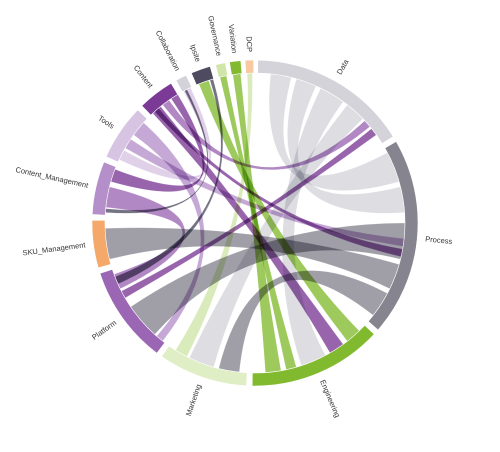  I want to click on arc-variation, so click(236, 68).